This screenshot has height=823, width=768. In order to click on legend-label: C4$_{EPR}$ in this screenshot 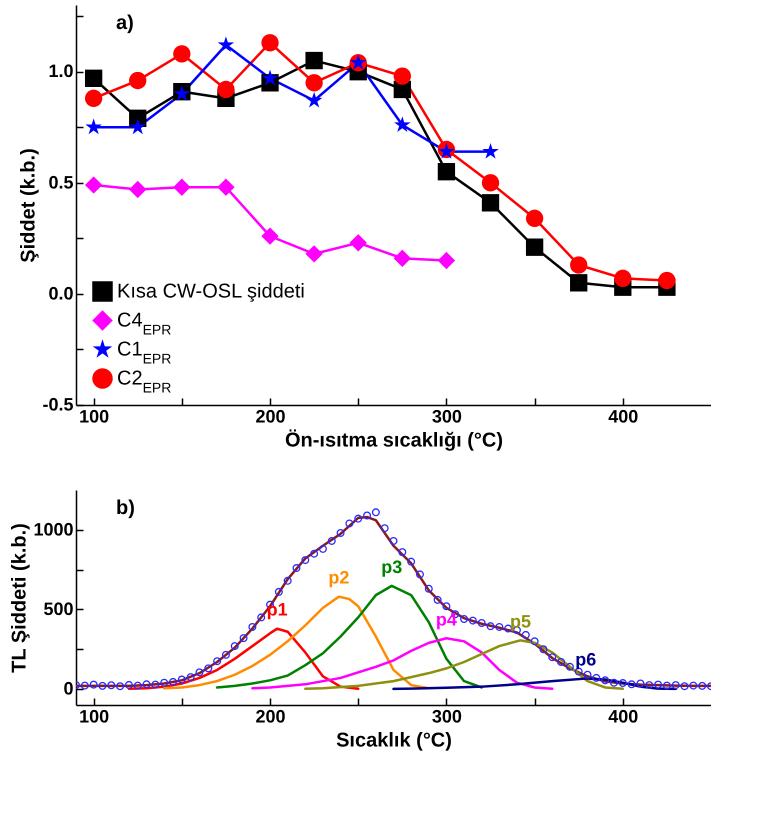, I will do `click(144, 324)`.